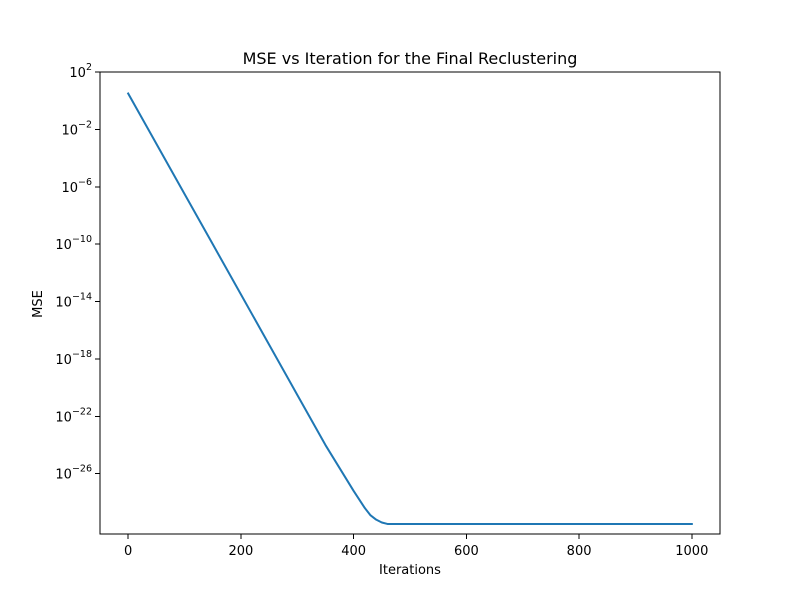  I want to click on y-tick-label: 10⁻², so click(76, 128).